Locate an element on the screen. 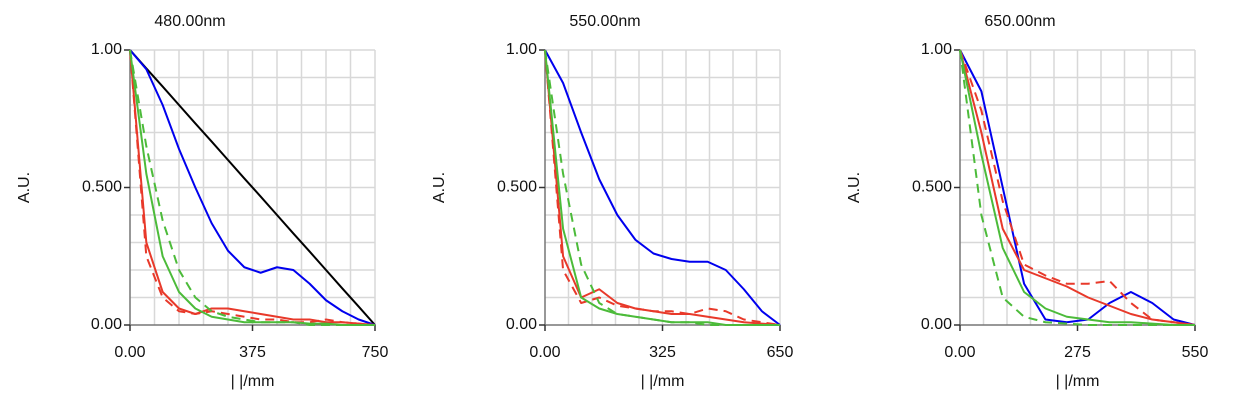  x-tick-label: 375 is located at coordinates (252, 352).